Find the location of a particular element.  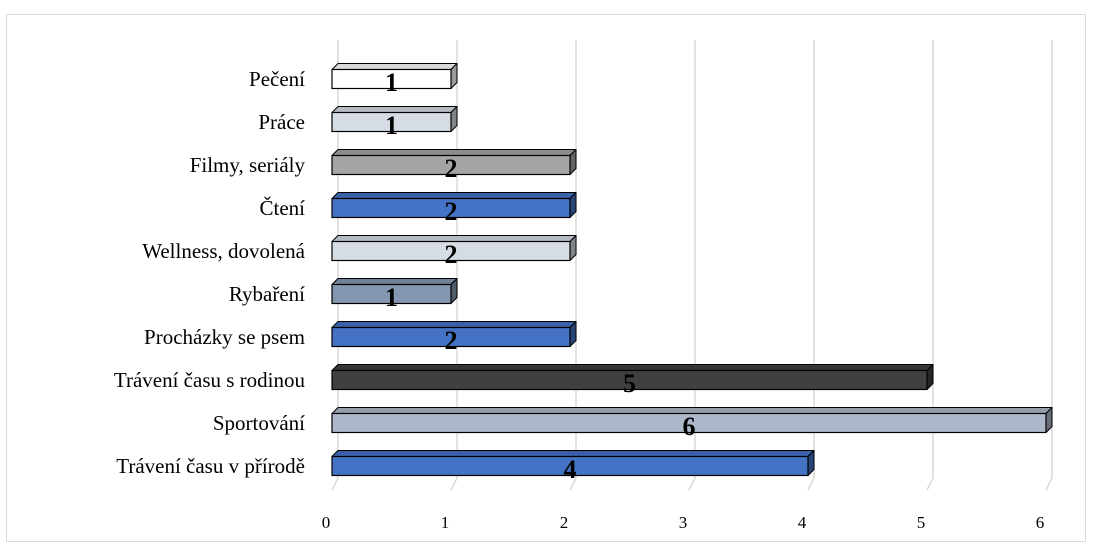

x-tick-label: 0 is located at coordinates (326, 522).